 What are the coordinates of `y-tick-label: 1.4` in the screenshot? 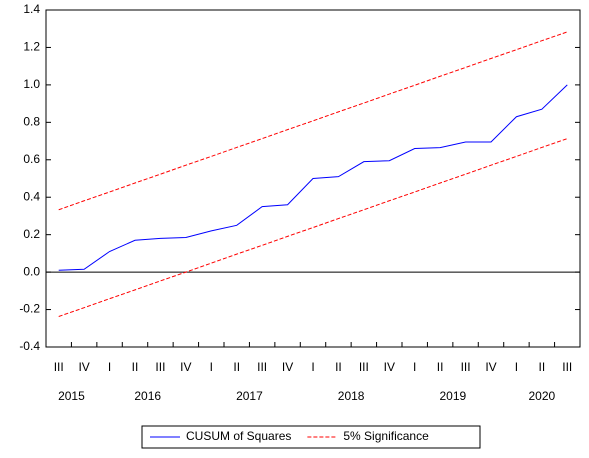 It's located at (31, 9).